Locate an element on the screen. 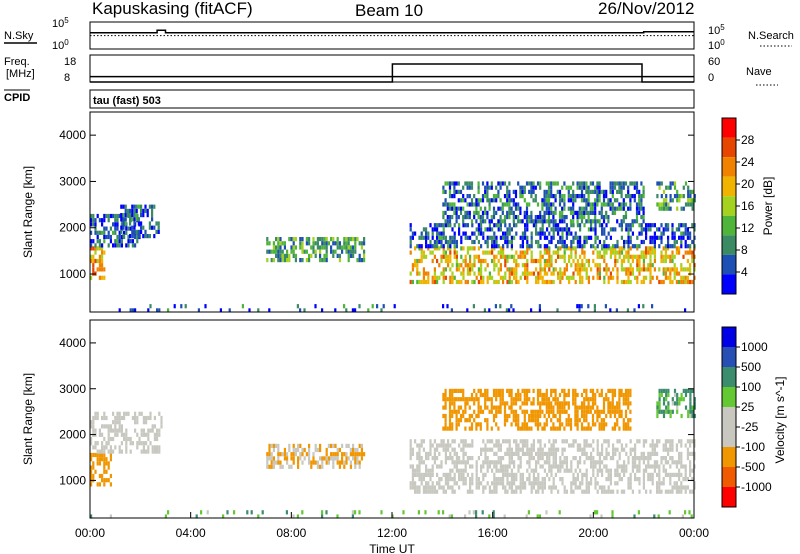 The width and height of the screenshot is (800, 554). nsky-label: N.Sky is located at coordinates (19, 36).